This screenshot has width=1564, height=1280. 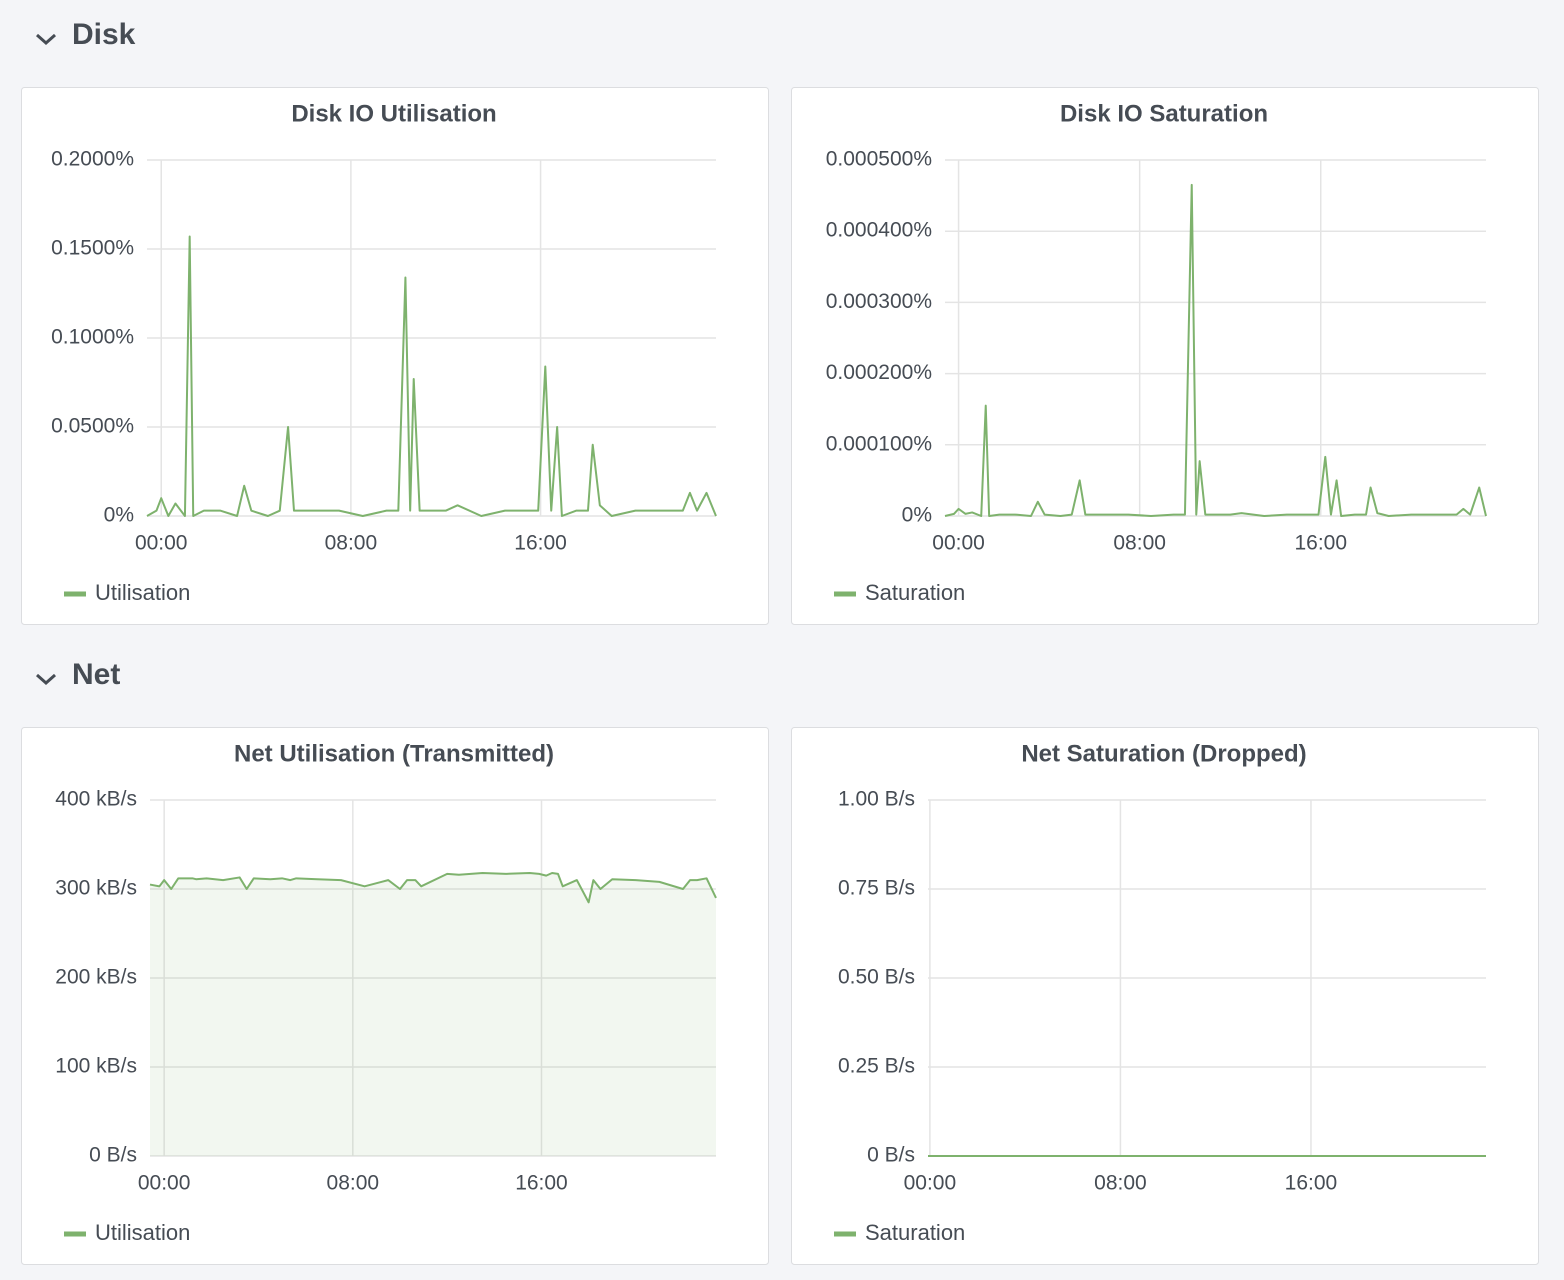 What do you see at coordinates (104, 34) in the screenshot?
I see `section-title: Disk` at bounding box center [104, 34].